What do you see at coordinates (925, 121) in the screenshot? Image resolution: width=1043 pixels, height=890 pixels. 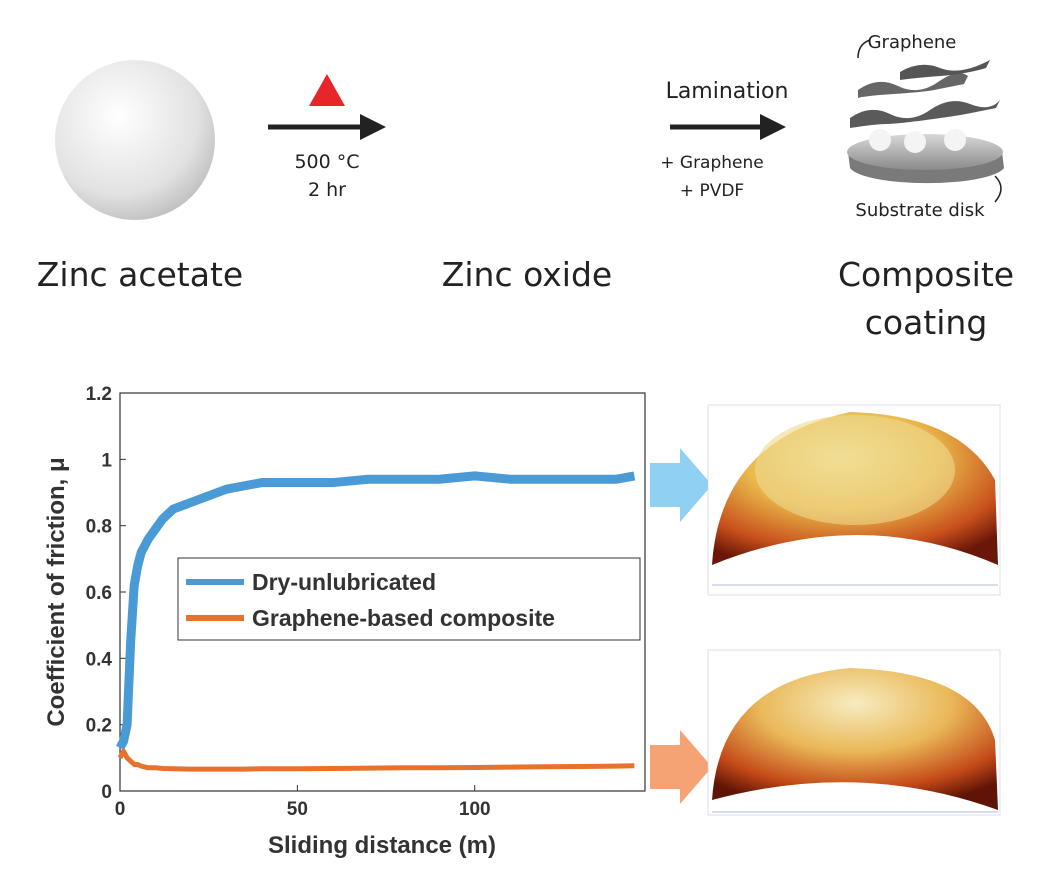 I see `coating-illustration` at bounding box center [925, 121].